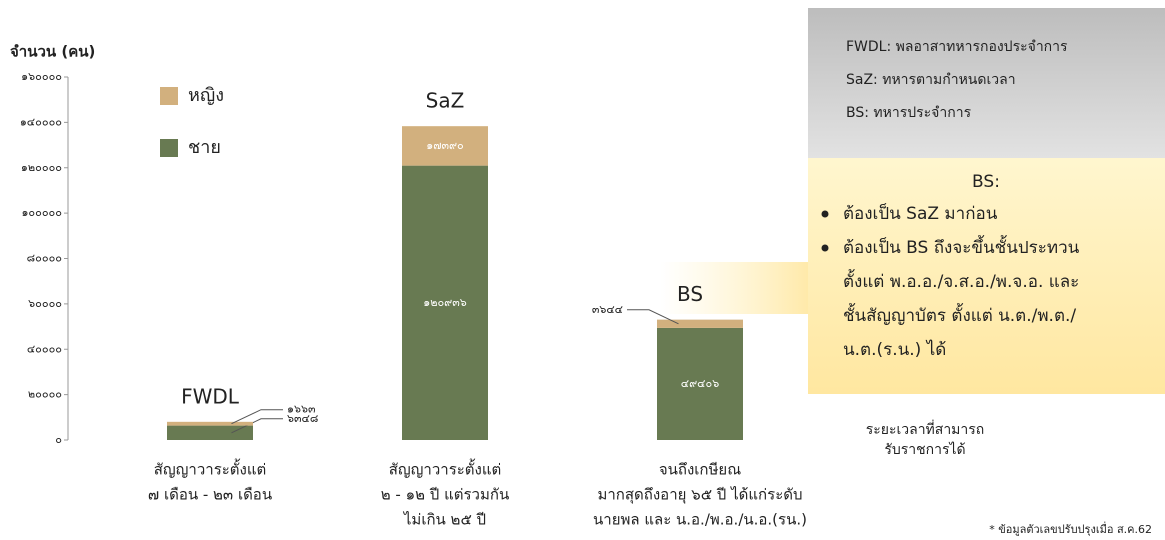  I want to click on callout-band, so click(735, 288).